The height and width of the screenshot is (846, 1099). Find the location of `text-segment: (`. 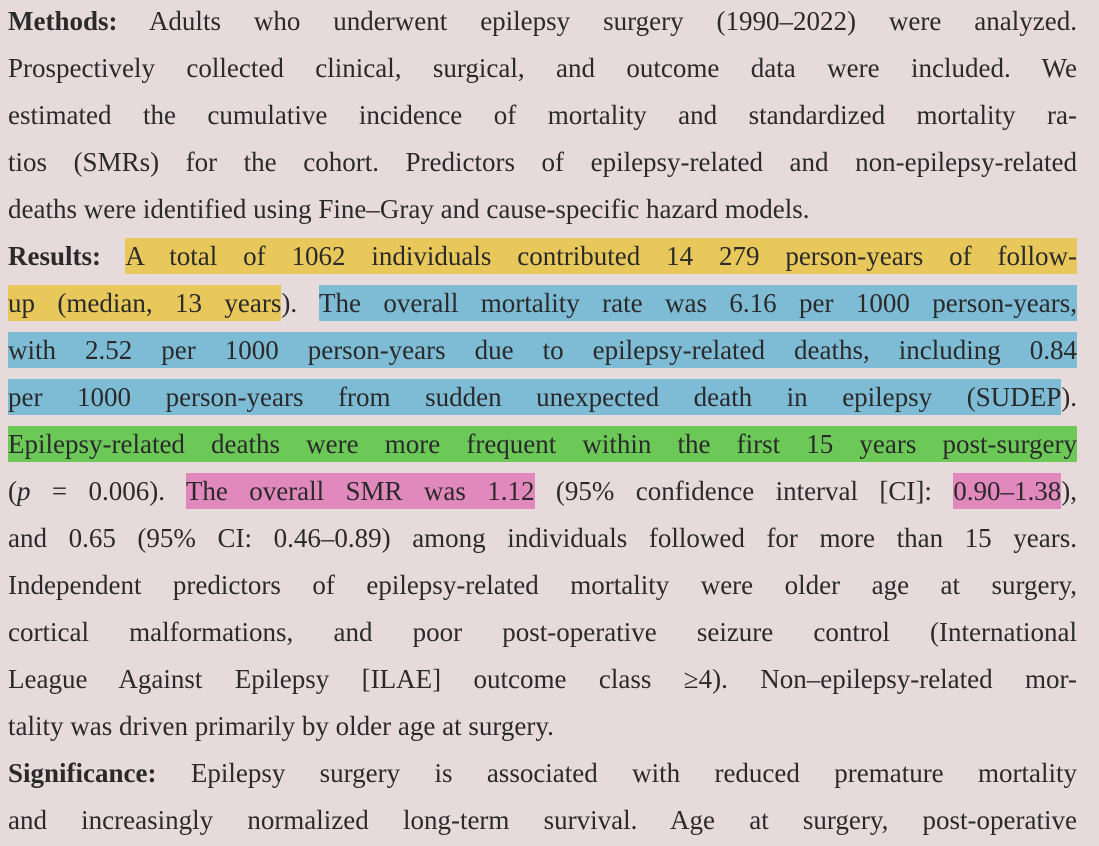

text-segment: ( is located at coordinates (12, 491).